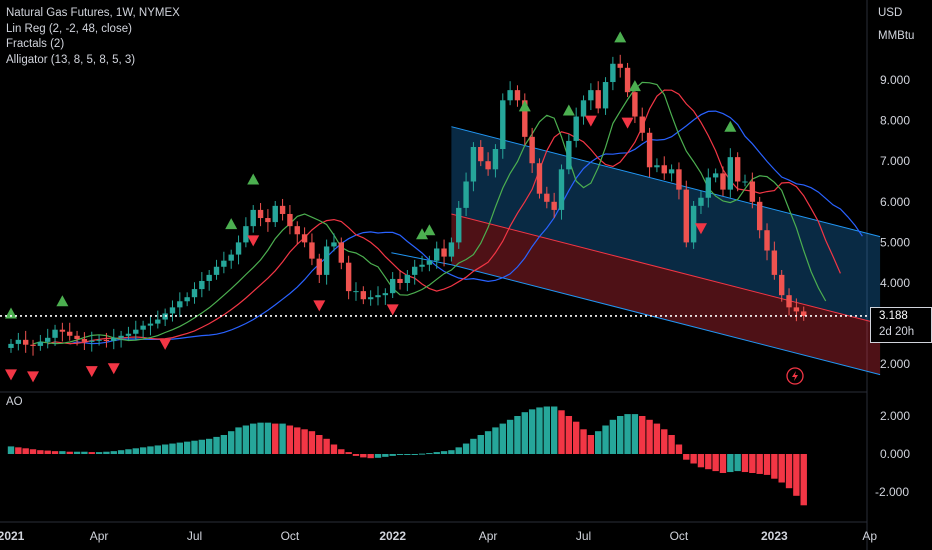 Image resolution: width=932 pixels, height=550 pixels. I want to click on price-tick-label: 7.000, so click(895, 161).